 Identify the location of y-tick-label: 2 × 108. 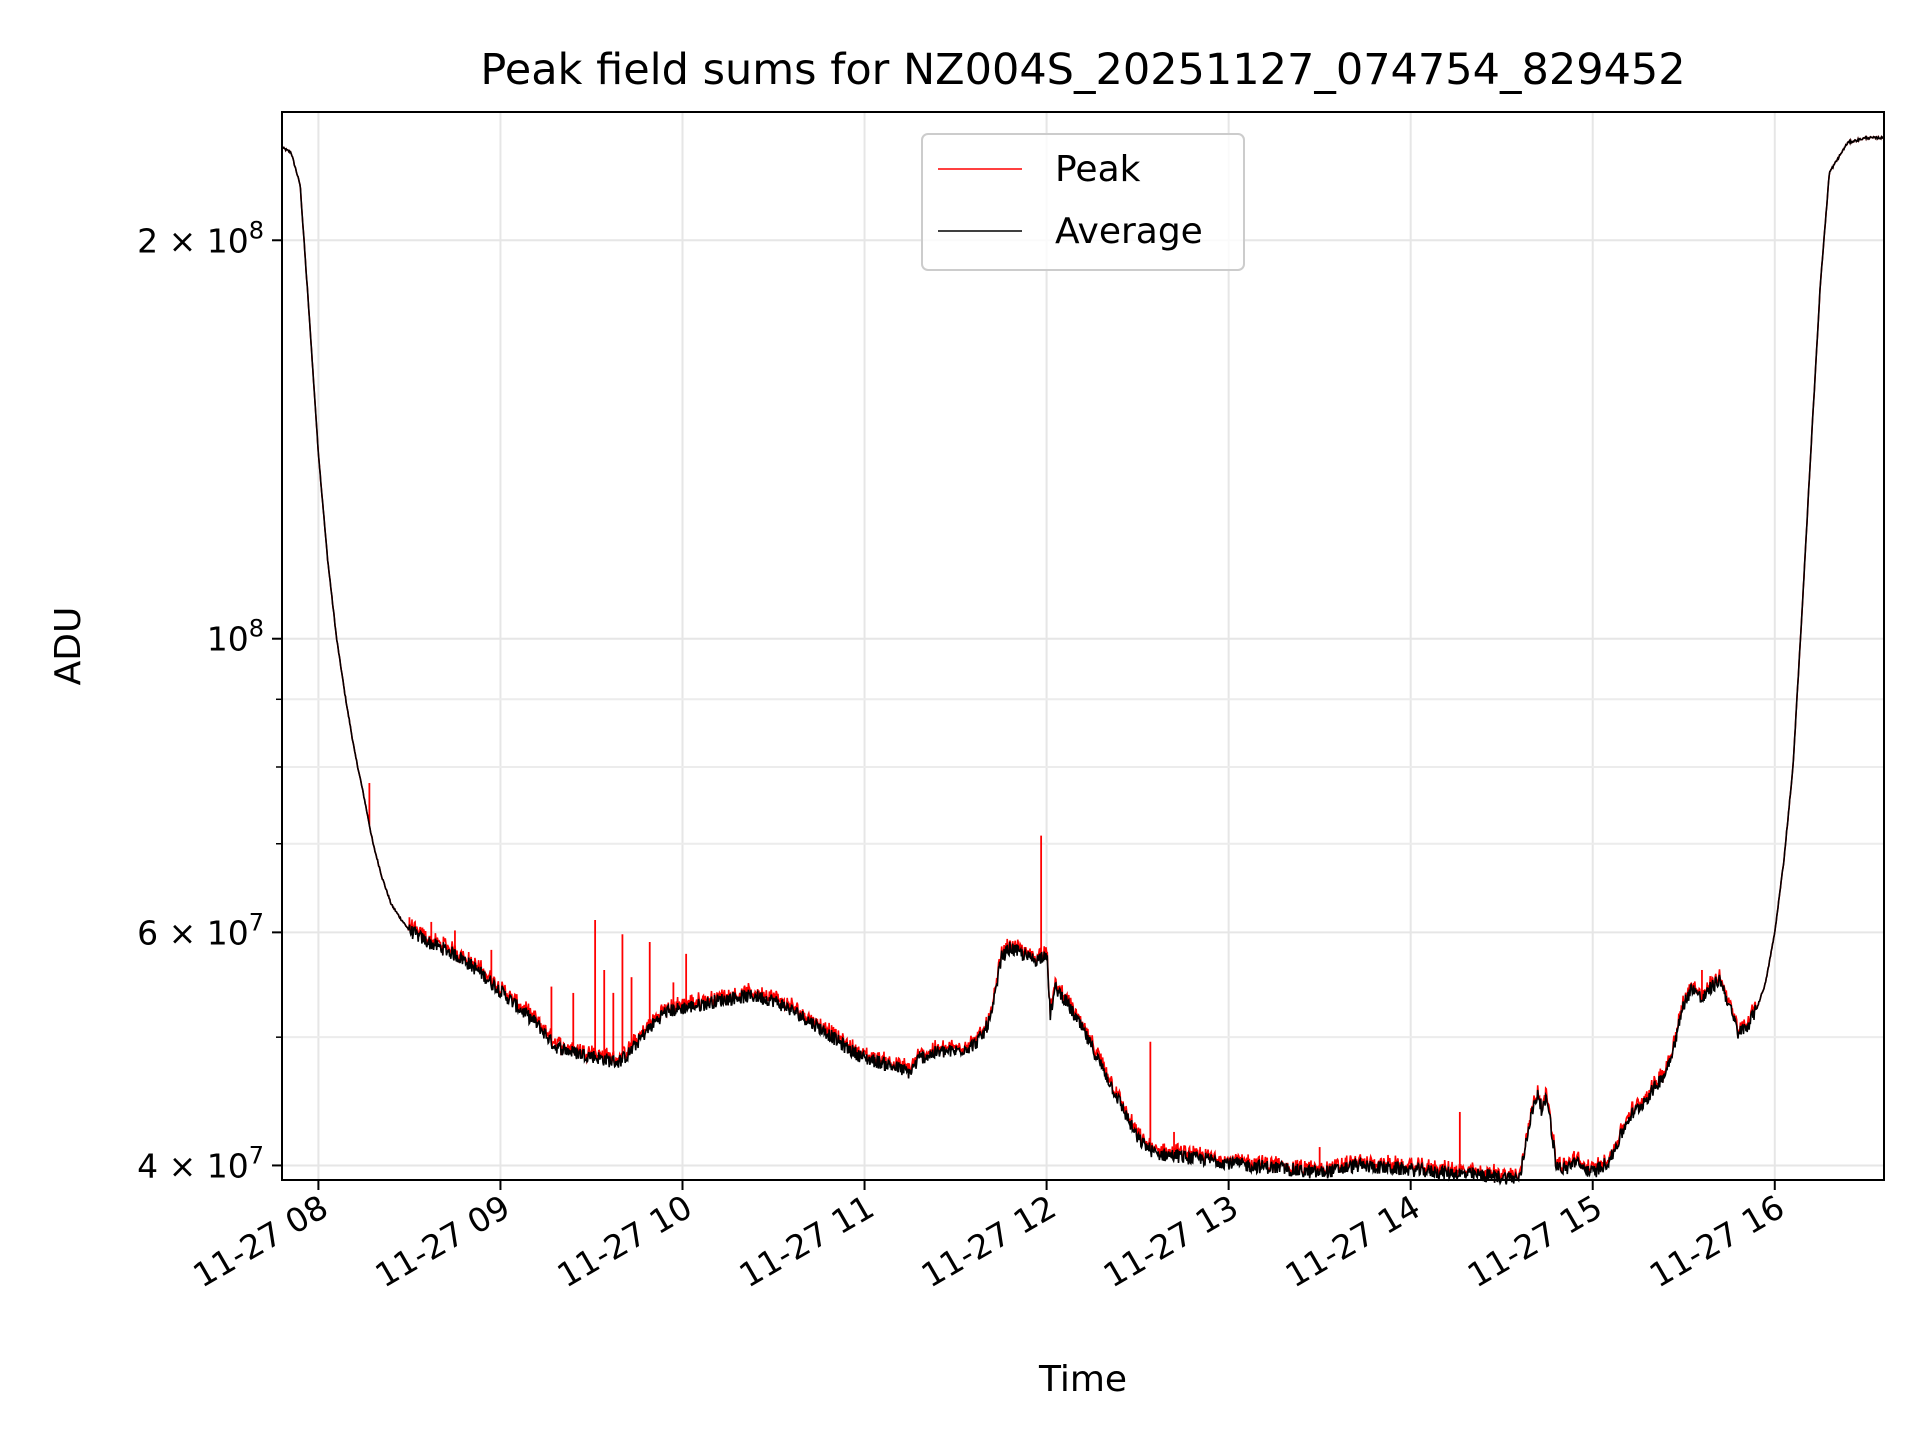
(200, 238).